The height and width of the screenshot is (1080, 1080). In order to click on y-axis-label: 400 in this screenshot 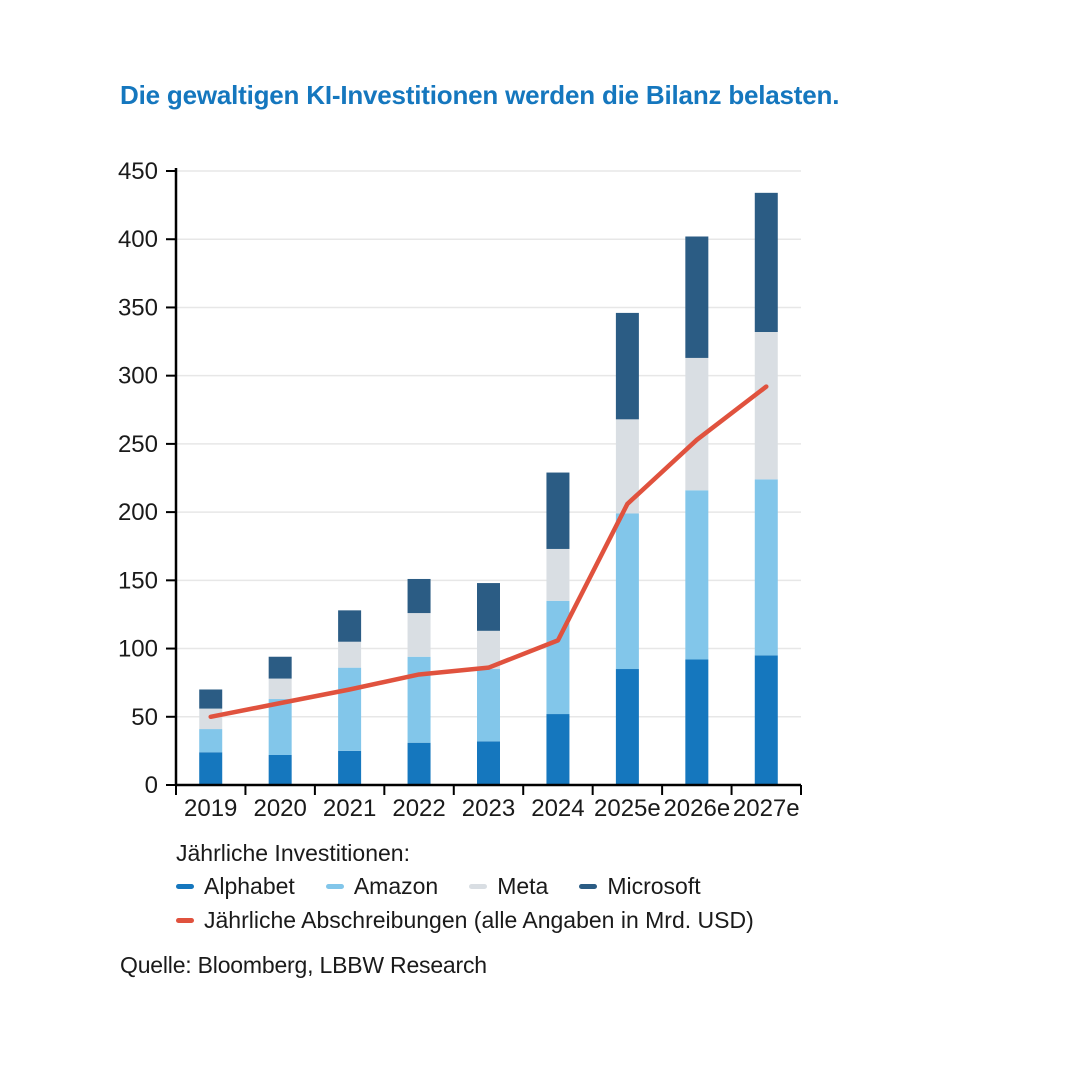, I will do `click(138, 239)`.